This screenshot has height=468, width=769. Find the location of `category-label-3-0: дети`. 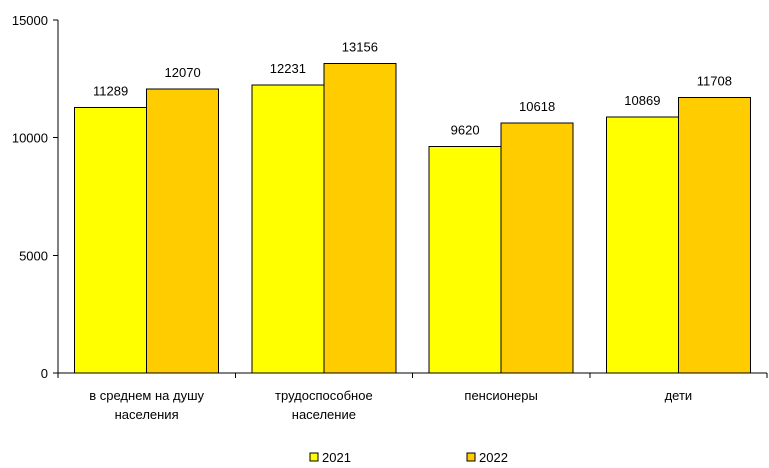

category-label-3-0: дети is located at coordinates (679, 395).